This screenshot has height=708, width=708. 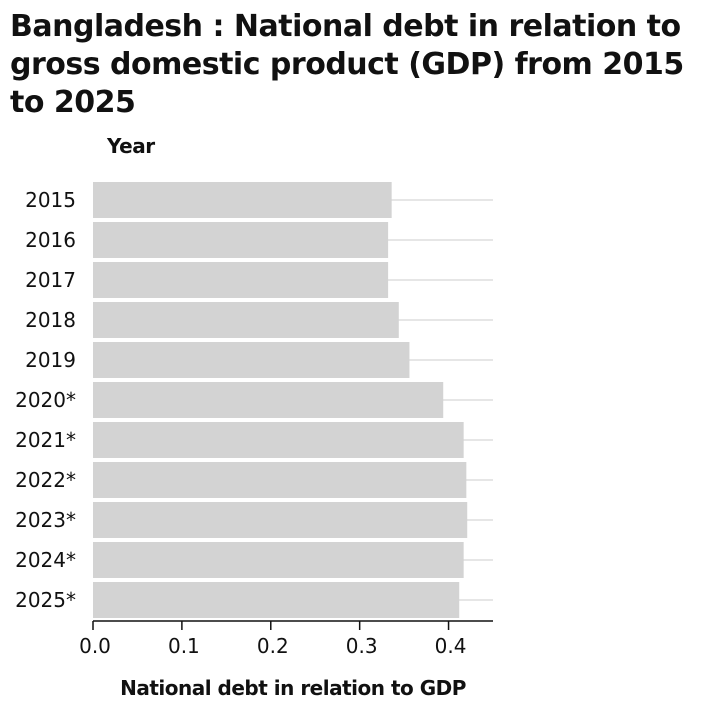 What do you see at coordinates (50, 360) in the screenshot?
I see `y-tick-label: 2019` at bounding box center [50, 360].